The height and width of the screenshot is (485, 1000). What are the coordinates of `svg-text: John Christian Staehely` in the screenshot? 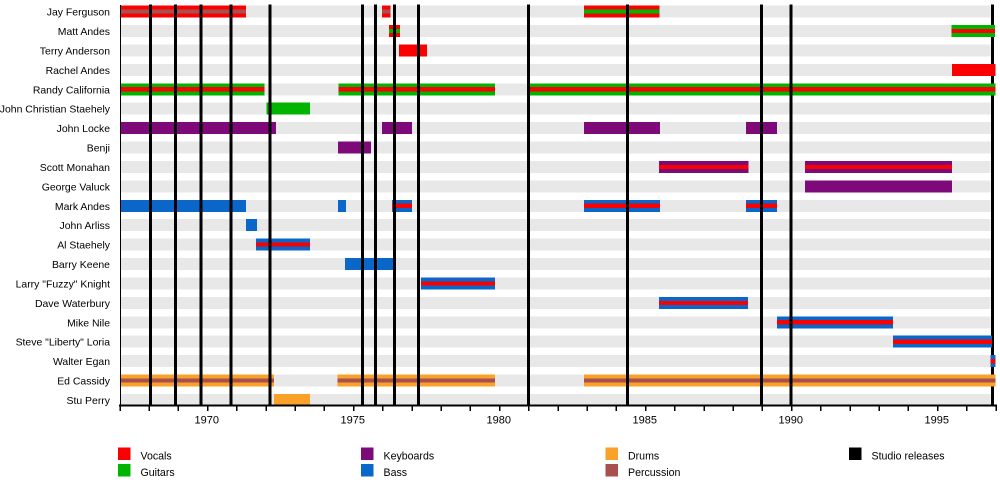 It's located at (55, 110).